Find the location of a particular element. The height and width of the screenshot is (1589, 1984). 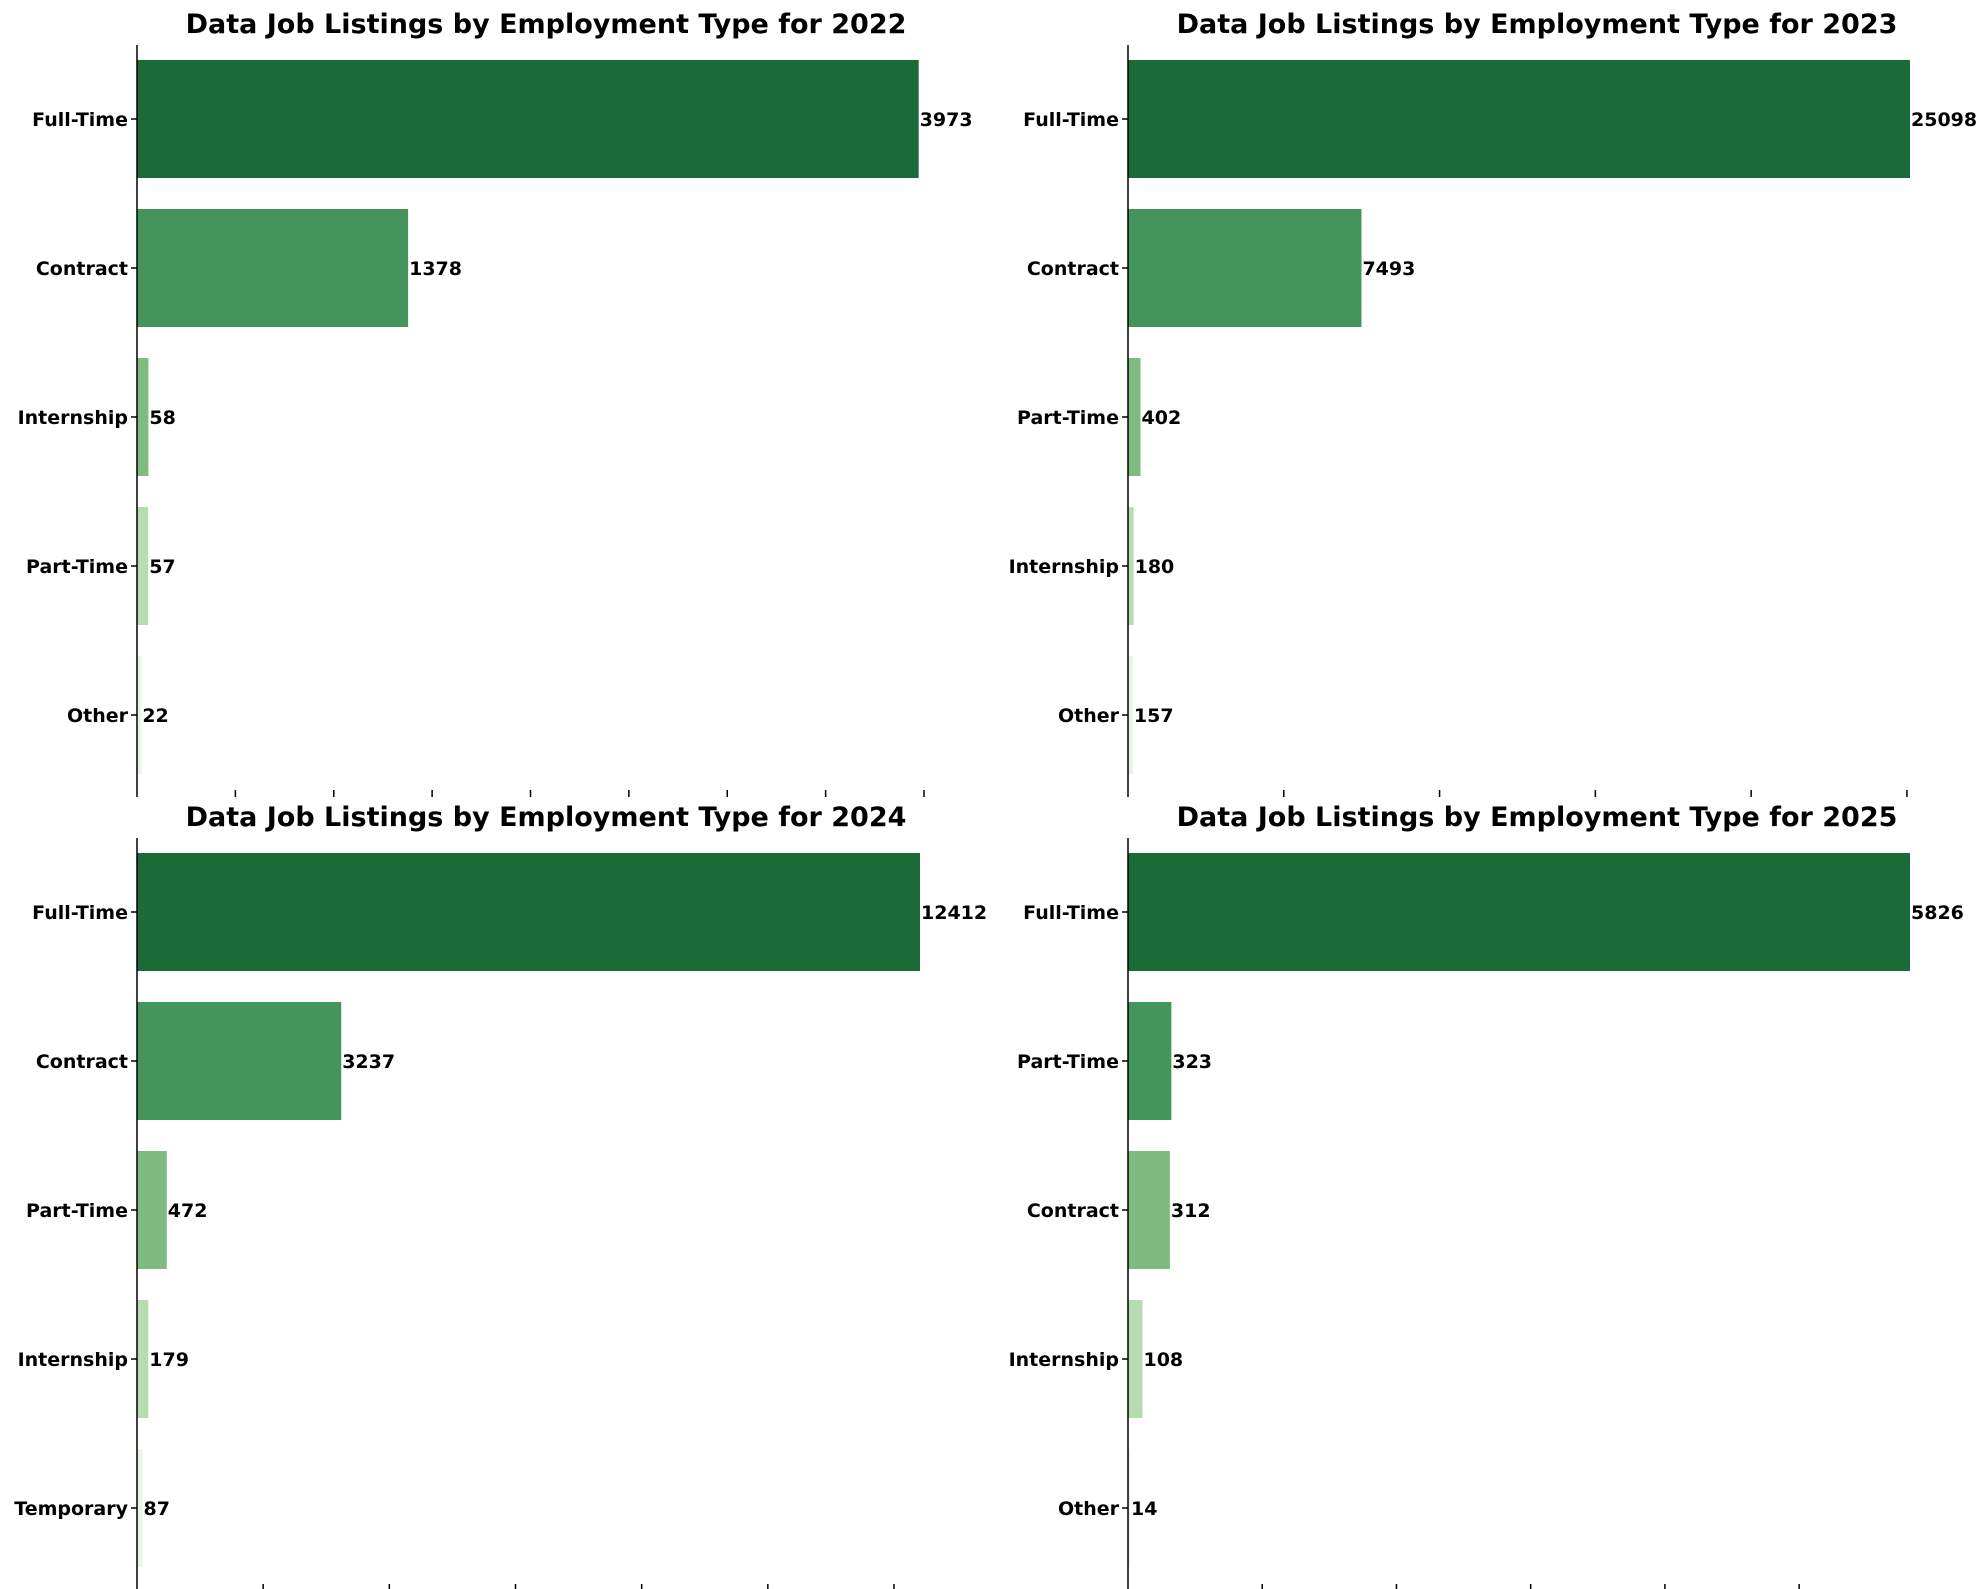

data-label: 3237 is located at coordinates (368, 1062).